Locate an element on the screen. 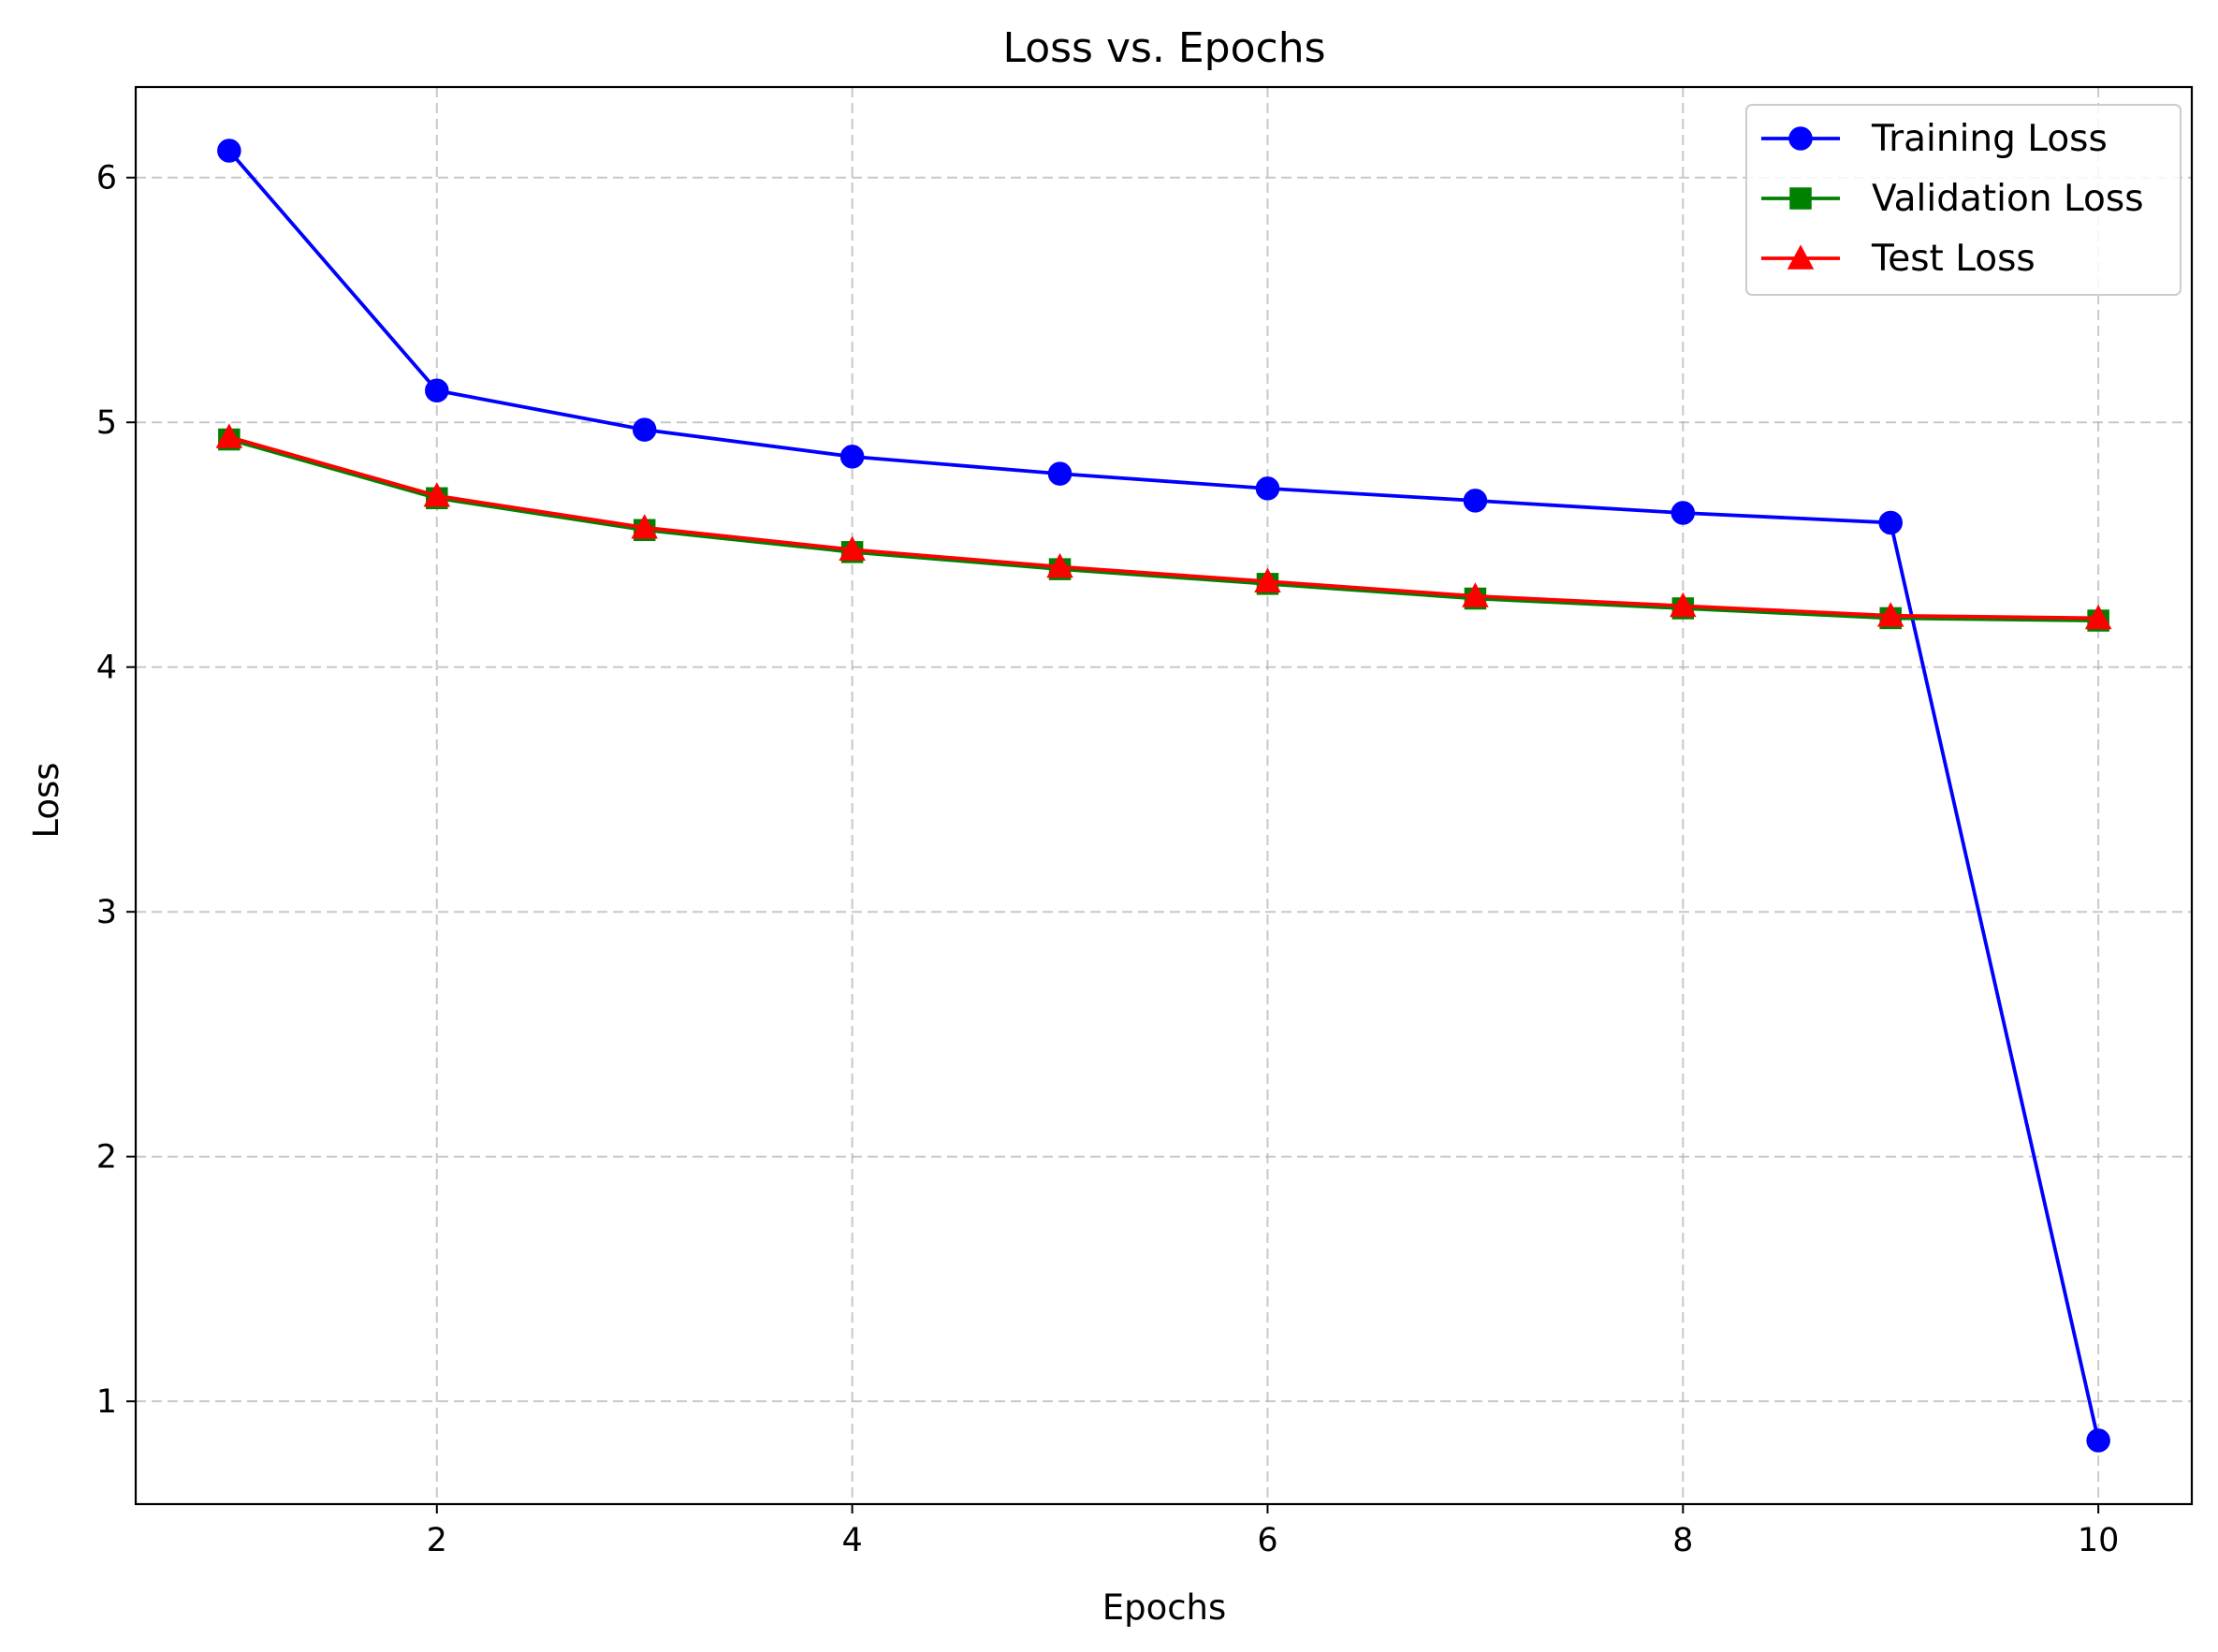  y-tick-label: 2 is located at coordinates (107, 1158).